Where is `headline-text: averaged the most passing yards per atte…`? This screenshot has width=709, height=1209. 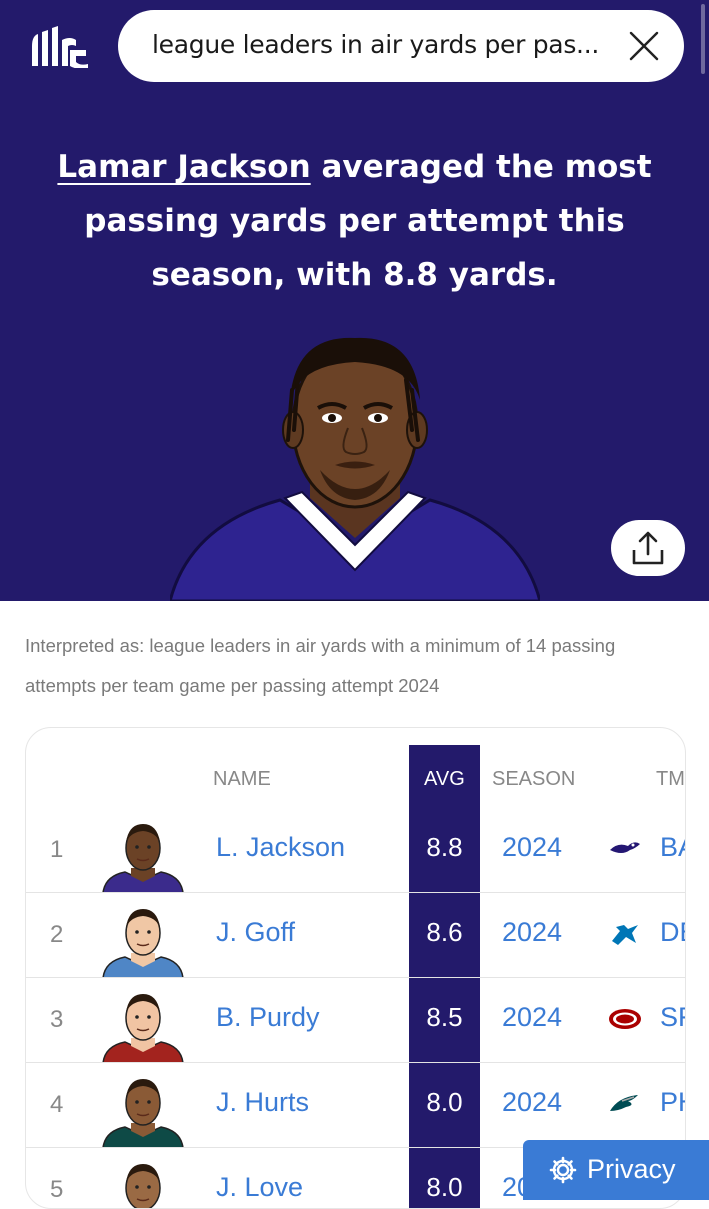 headline-text: averaged the most passing yards per atte… is located at coordinates (368, 221).